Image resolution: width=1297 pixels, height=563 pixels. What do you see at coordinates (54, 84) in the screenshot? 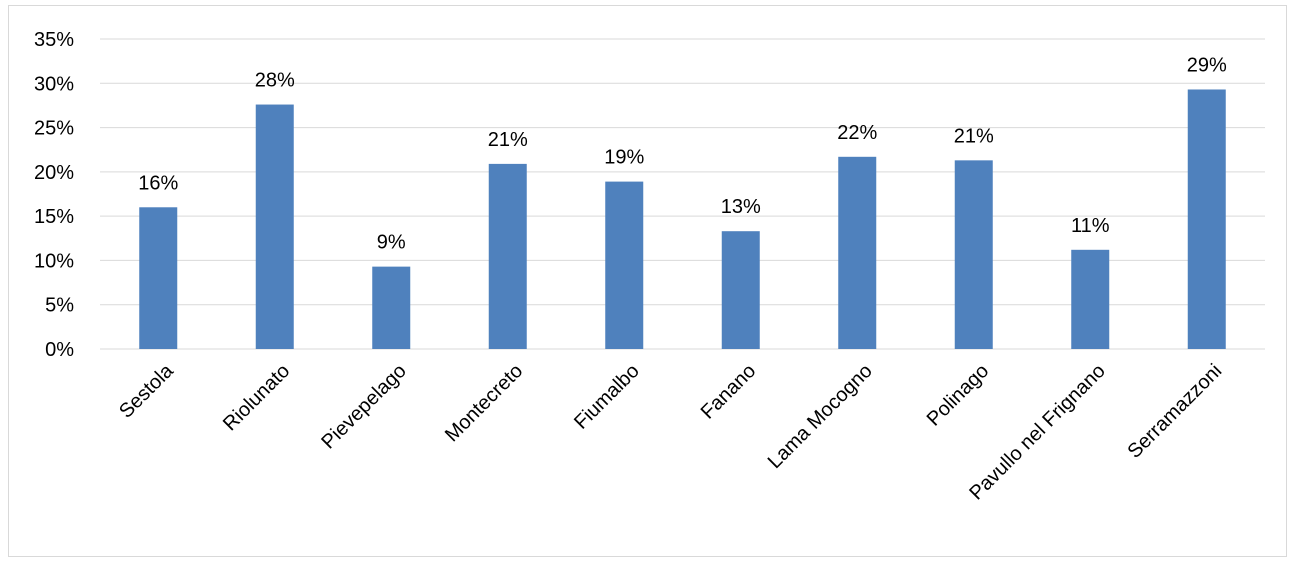
I see `y-tick-label: 30%` at bounding box center [54, 84].